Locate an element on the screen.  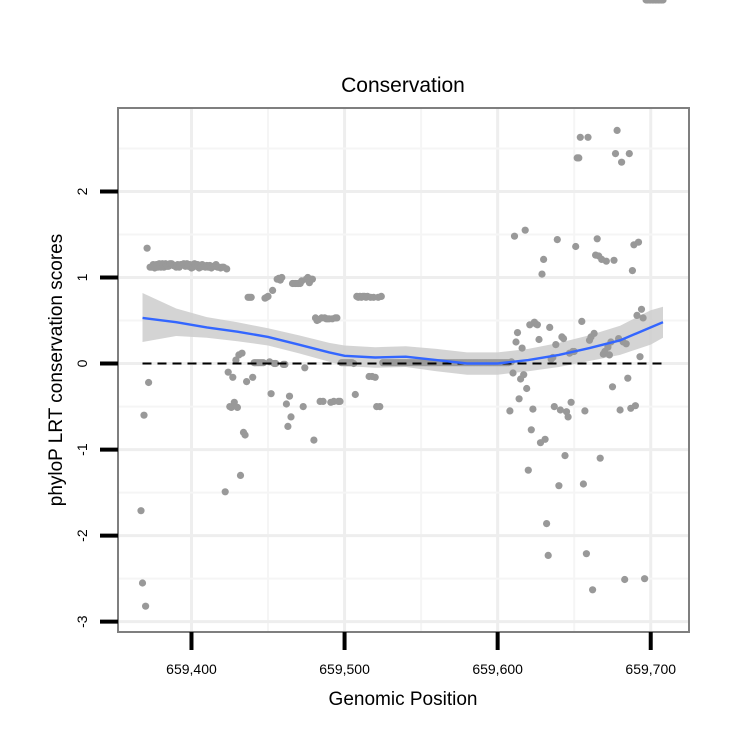
y-tick-label: -2 is located at coordinates (82, 535).